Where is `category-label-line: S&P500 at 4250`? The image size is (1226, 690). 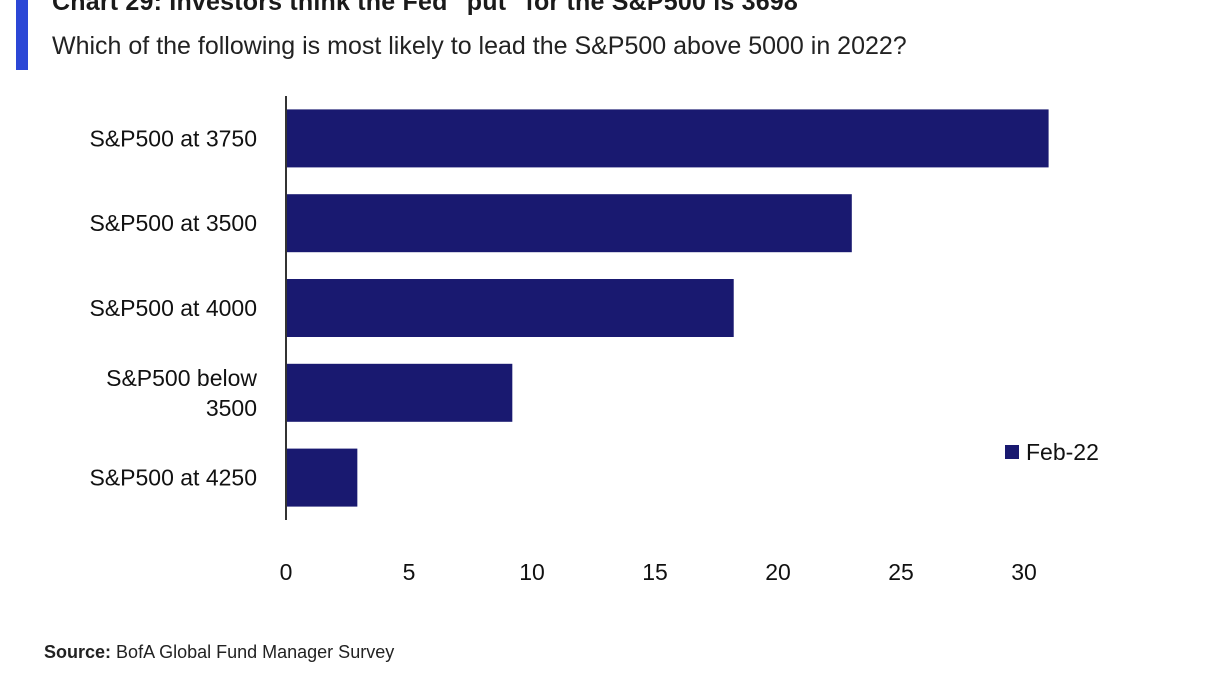
category-label-line: S&P500 at 4250 is located at coordinates (173, 478).